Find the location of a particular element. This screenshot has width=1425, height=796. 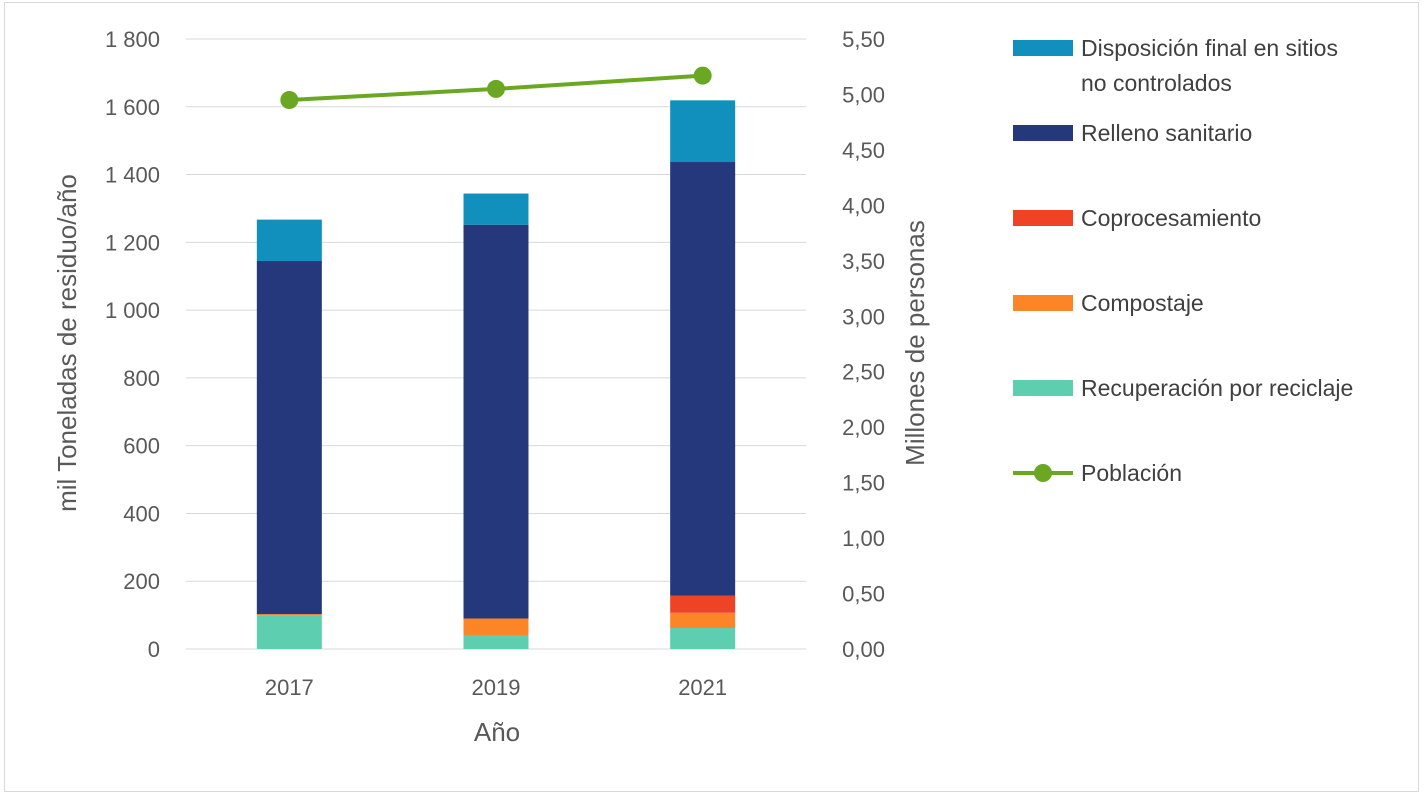

x-tick-label: 2017 is located at coordinates (289, 687).